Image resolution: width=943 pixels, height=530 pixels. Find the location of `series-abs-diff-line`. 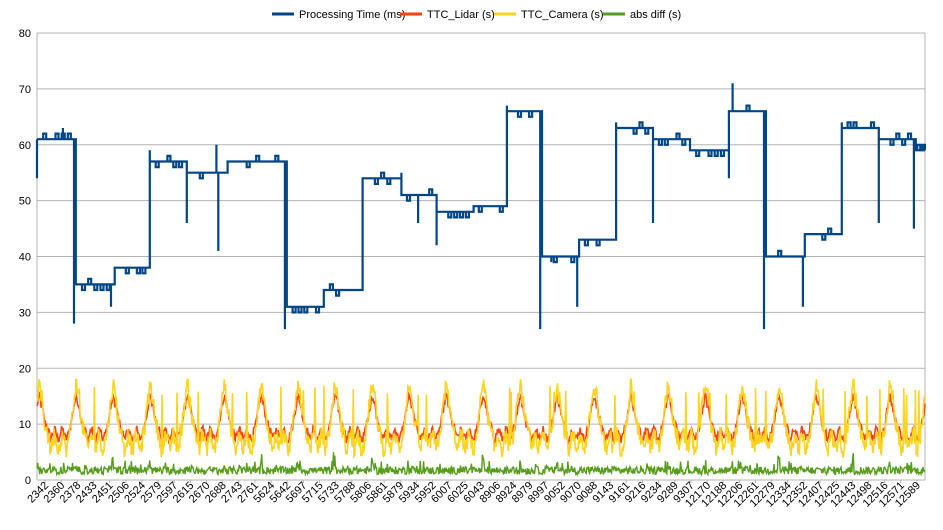

series-abs-diff-line is located at coordinates (481, 464).